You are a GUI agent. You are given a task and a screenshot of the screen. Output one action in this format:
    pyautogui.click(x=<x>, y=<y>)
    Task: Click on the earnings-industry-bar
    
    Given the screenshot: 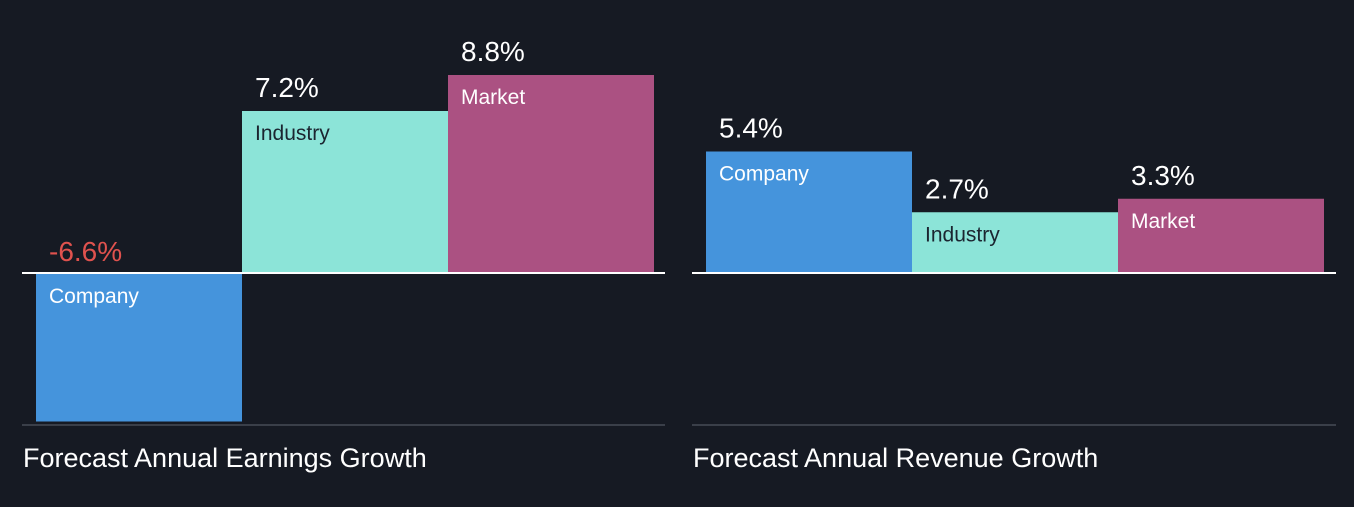 What is the action you would take?
    pyautogui.click(x=345, y=192)
    